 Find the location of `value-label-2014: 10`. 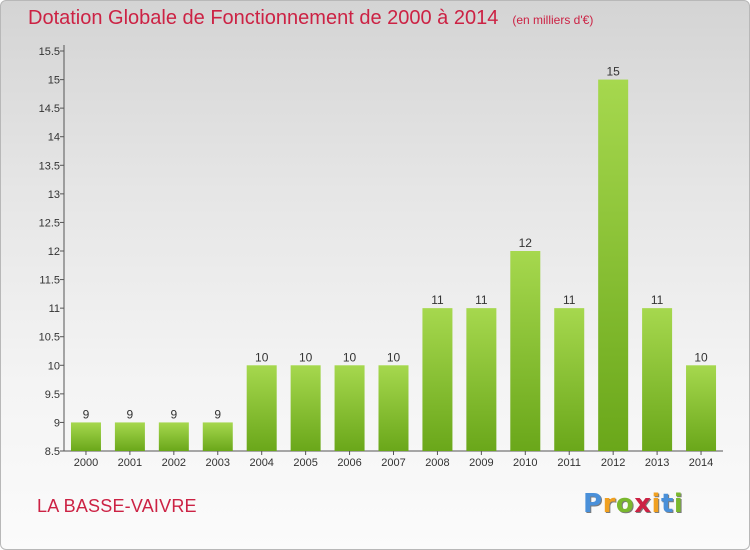

value-label-2014: 10 is located at coordinates (701, 357).